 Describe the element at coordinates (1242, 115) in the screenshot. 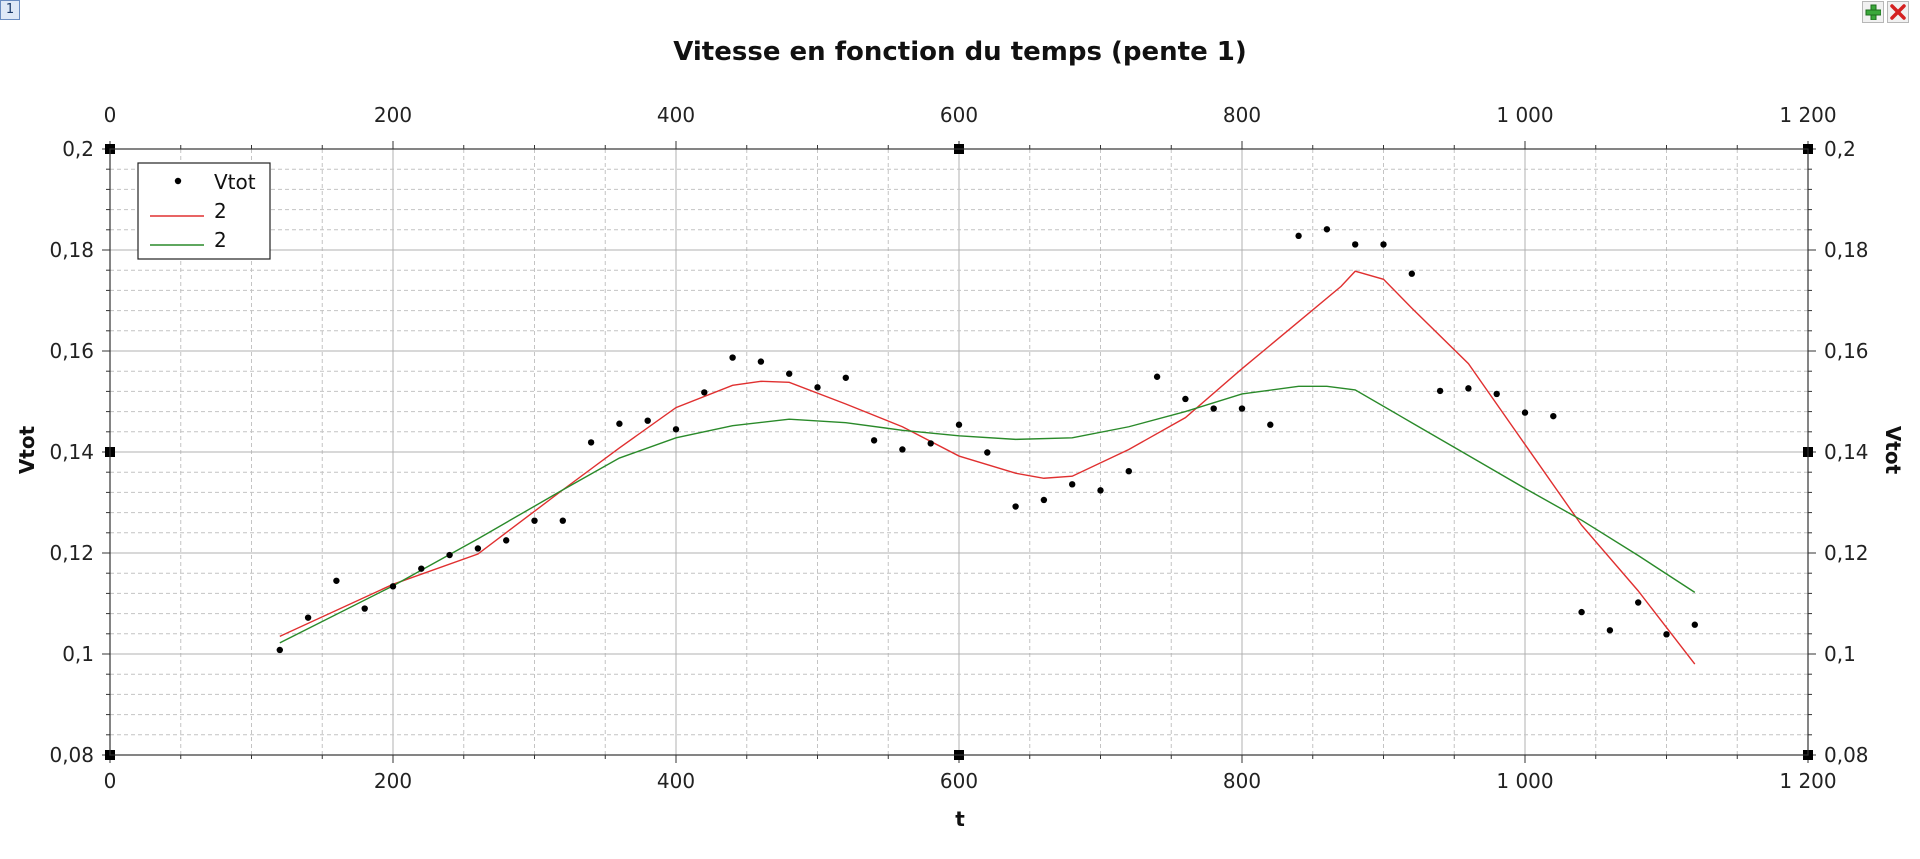

I see `x-tick-label-top: 800` at that location.